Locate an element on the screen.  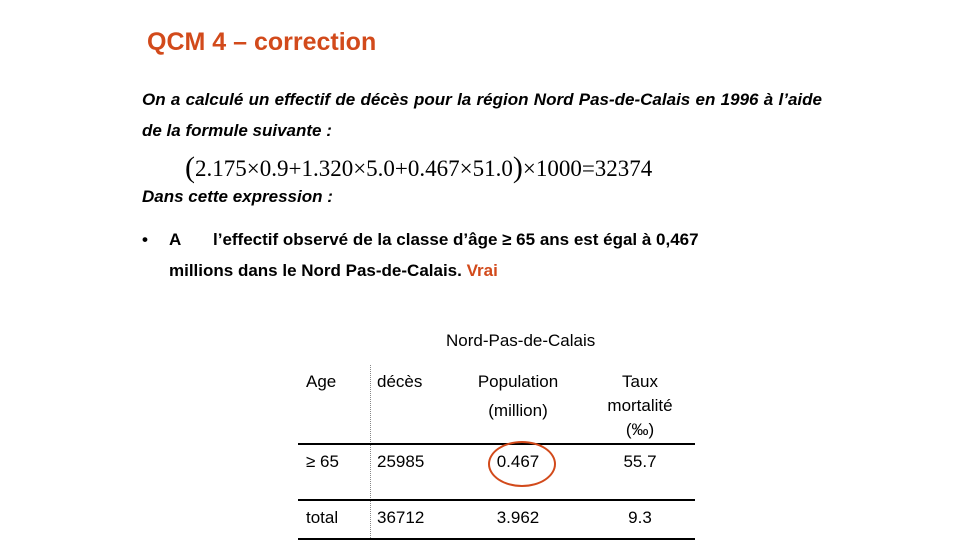
header-taux-1: Taux is located at coordinates (640, 381).